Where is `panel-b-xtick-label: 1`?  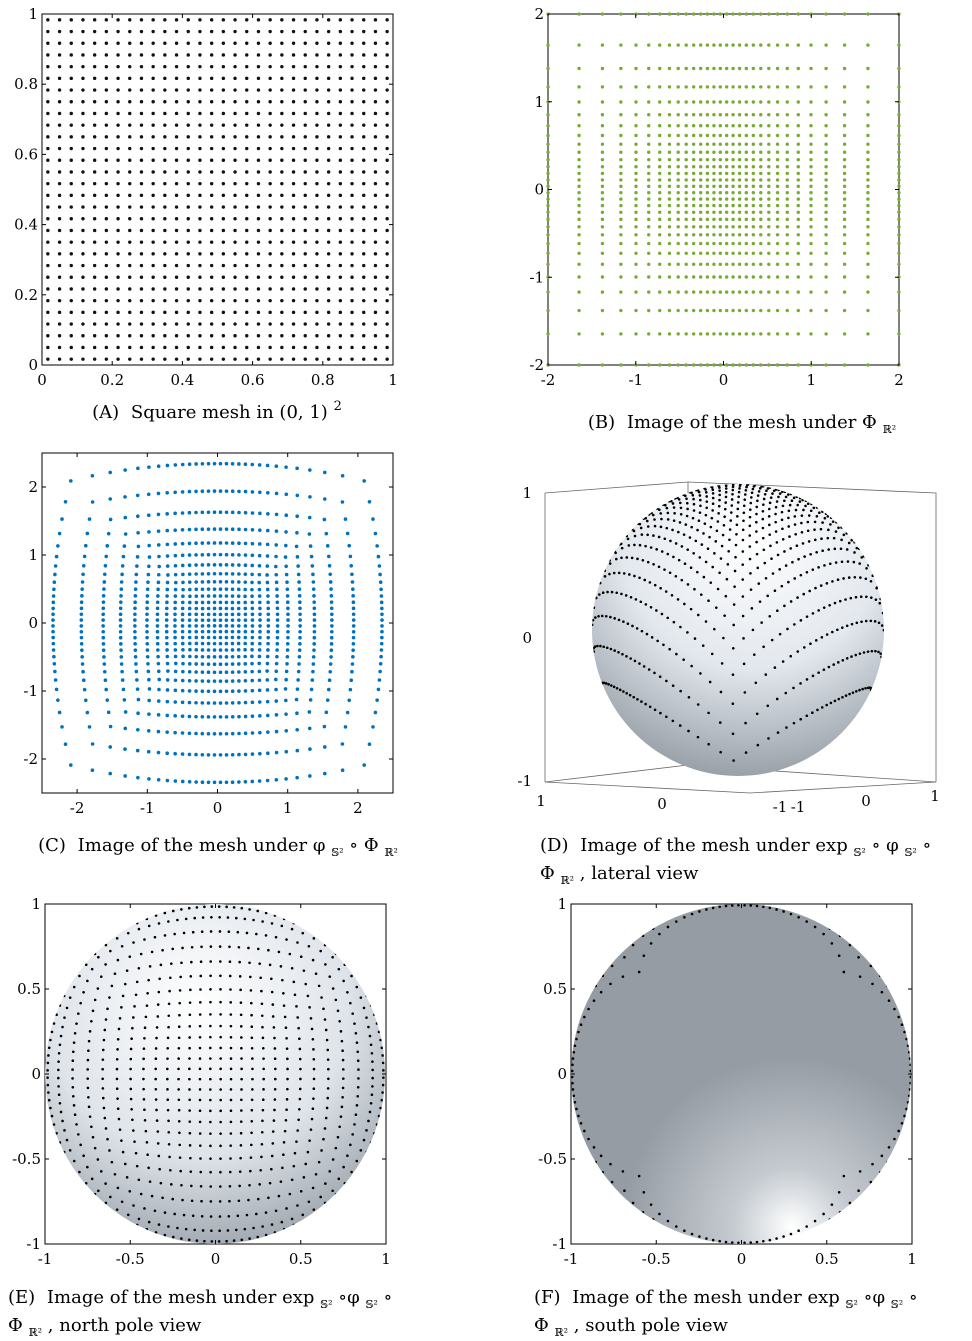 panel-b-xtick-label: 1 is located at coordinates (811, 380).